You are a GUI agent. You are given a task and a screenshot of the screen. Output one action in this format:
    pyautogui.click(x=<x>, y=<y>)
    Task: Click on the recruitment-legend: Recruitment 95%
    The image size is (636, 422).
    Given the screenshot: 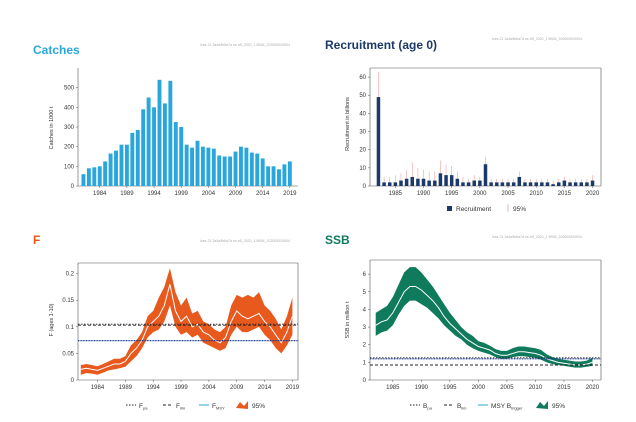 What is the action you would take?
    pyautogui.click(x=486, y=208)
    